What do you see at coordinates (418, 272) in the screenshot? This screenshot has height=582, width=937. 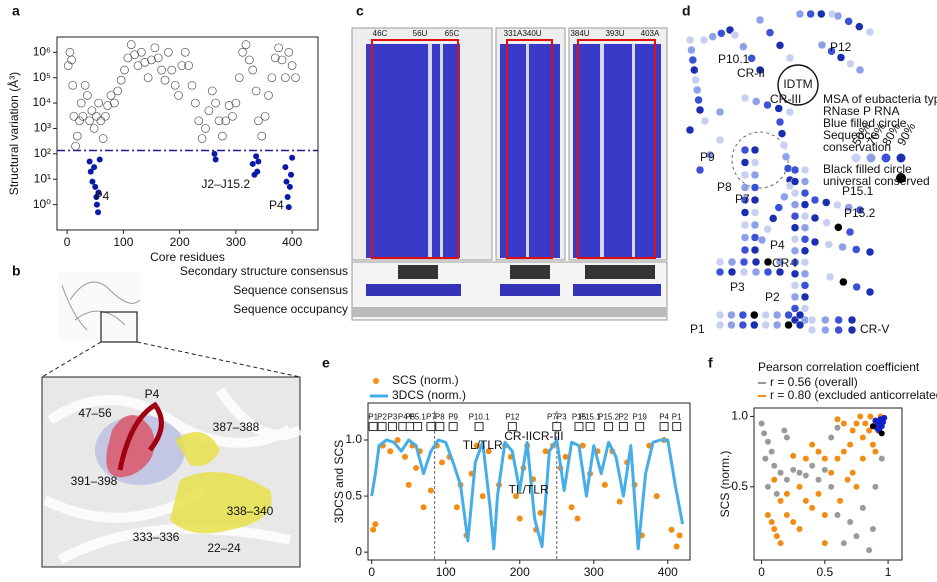 I see `ss-bar` at bounding box center [418, 272].